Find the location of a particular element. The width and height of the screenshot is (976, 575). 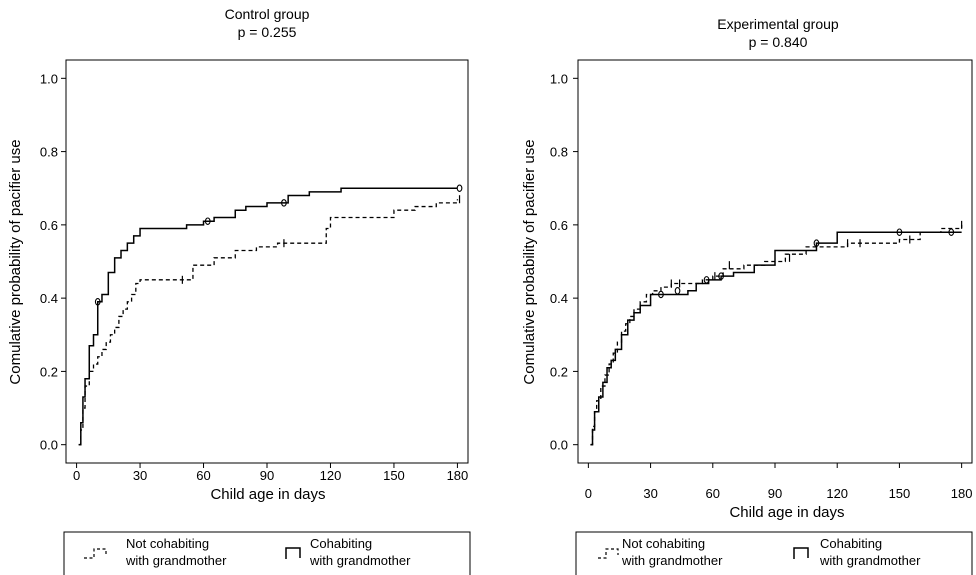

chart-subtitle: p = 0.255 is located at coordinates (267, 32).